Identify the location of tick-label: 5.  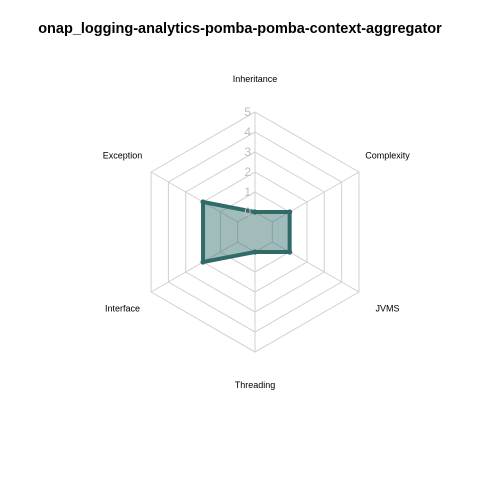
(247, 112).